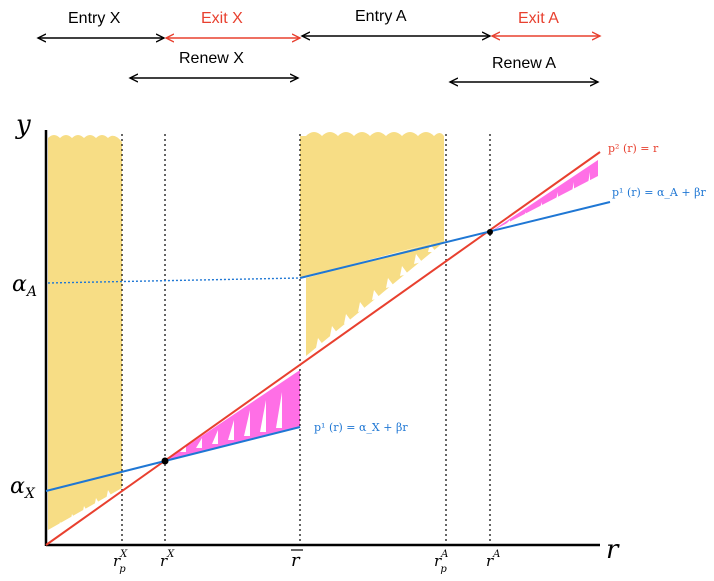 Image resolution: width=714 pixels, height=581 pixels. Describe the element at coordinates (633, 148) in the screenshot. I see `p2-formula: p² (r) = r` at that location.